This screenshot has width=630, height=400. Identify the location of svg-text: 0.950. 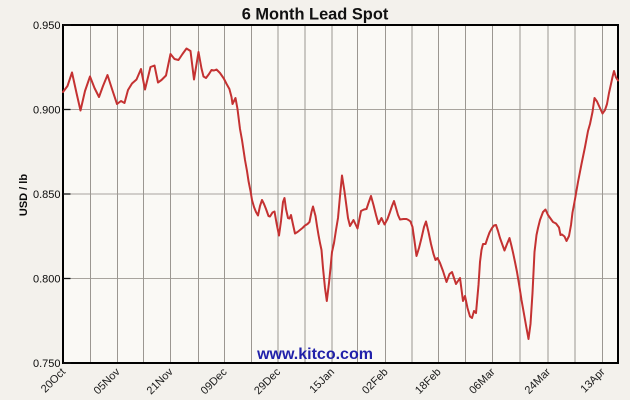
(47, 26).